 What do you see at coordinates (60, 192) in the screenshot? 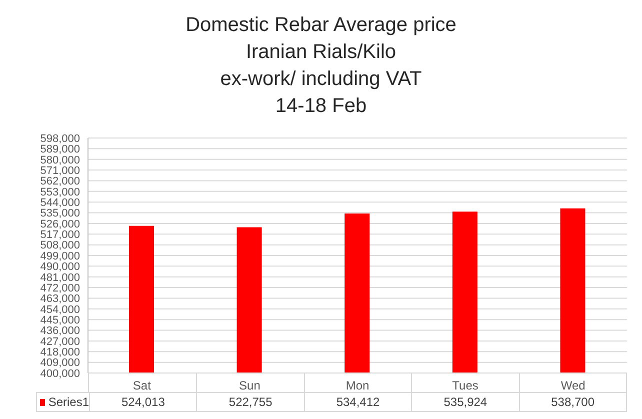
I see `y-tick-label: 553,000` at bounding box center [60, 192].